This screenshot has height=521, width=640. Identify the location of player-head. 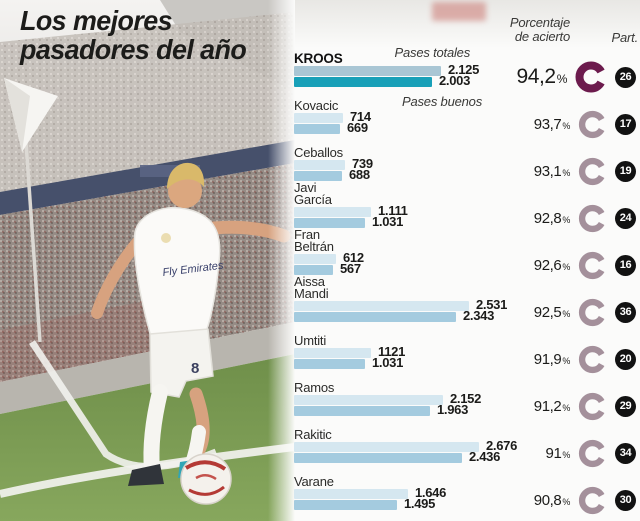
(185, 191).